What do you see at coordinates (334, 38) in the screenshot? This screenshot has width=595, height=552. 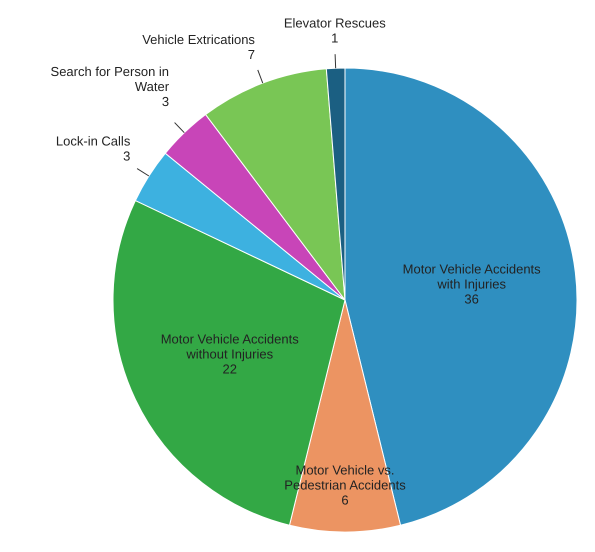 I see `data-label: 1` at bounding box center [334, 38].